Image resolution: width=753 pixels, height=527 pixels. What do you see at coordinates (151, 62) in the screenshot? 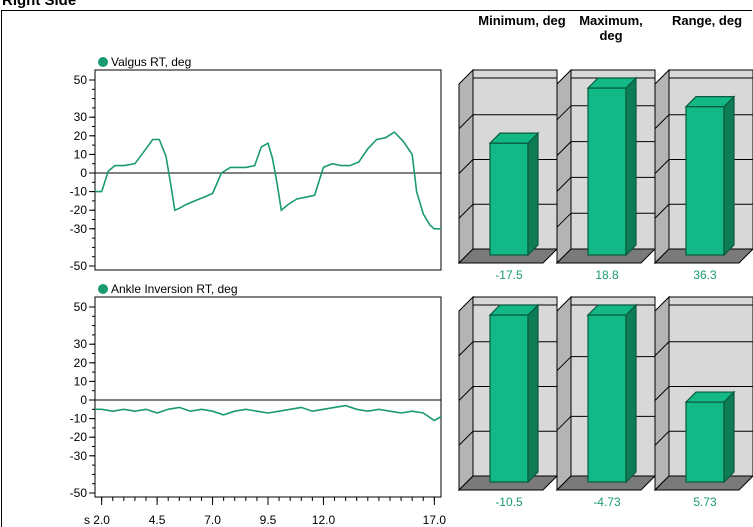
I see `valgus-title: Valgus RT, deg` at bounding box center [151, 62].